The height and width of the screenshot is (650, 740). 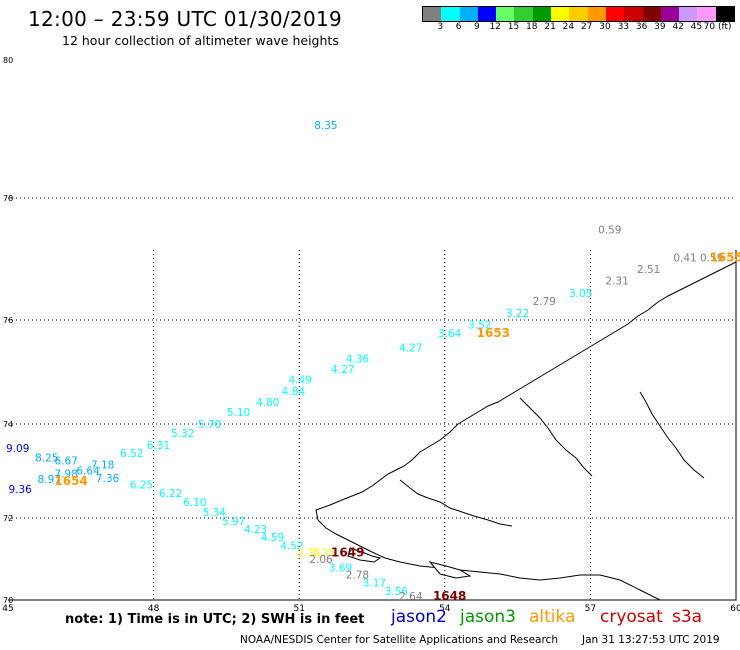 I want to click on color-scale-label: 39, so click(x=660, y=27).